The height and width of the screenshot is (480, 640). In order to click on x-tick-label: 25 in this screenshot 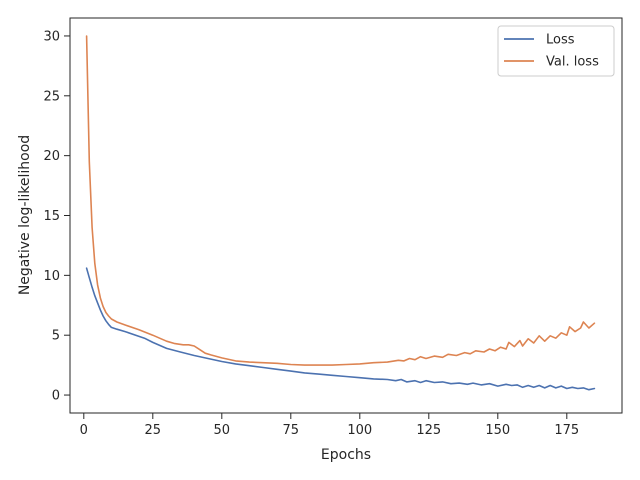, I will do `click(153, 430)`.